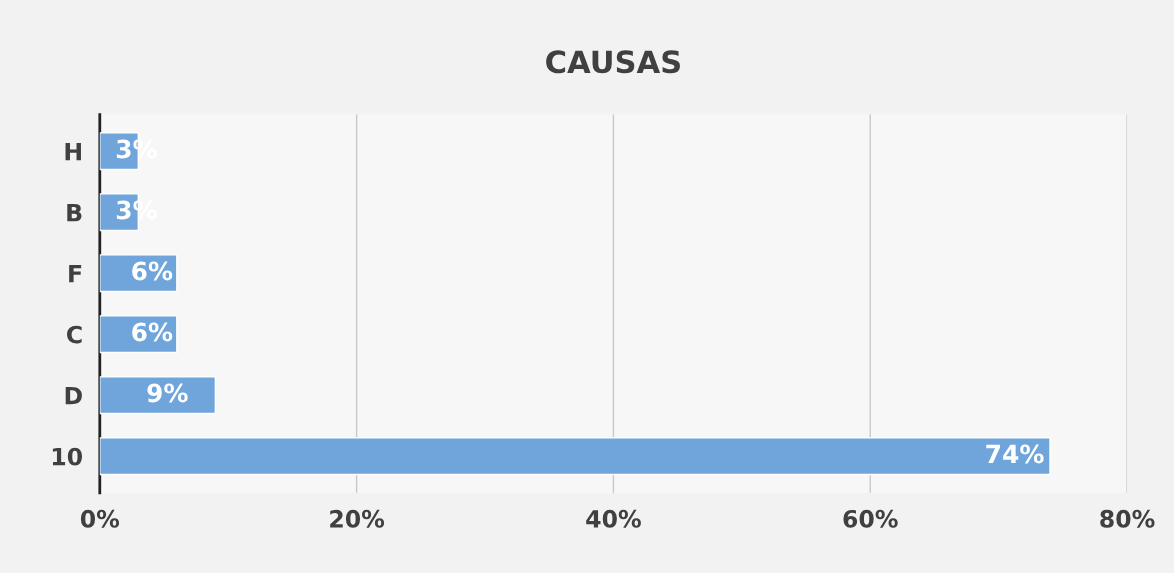 The height and width of the screenshot is (573, 1174). Describe the element at coordinates (73, 395) in the screenshot. I see `y-tick-label: D` at that location.